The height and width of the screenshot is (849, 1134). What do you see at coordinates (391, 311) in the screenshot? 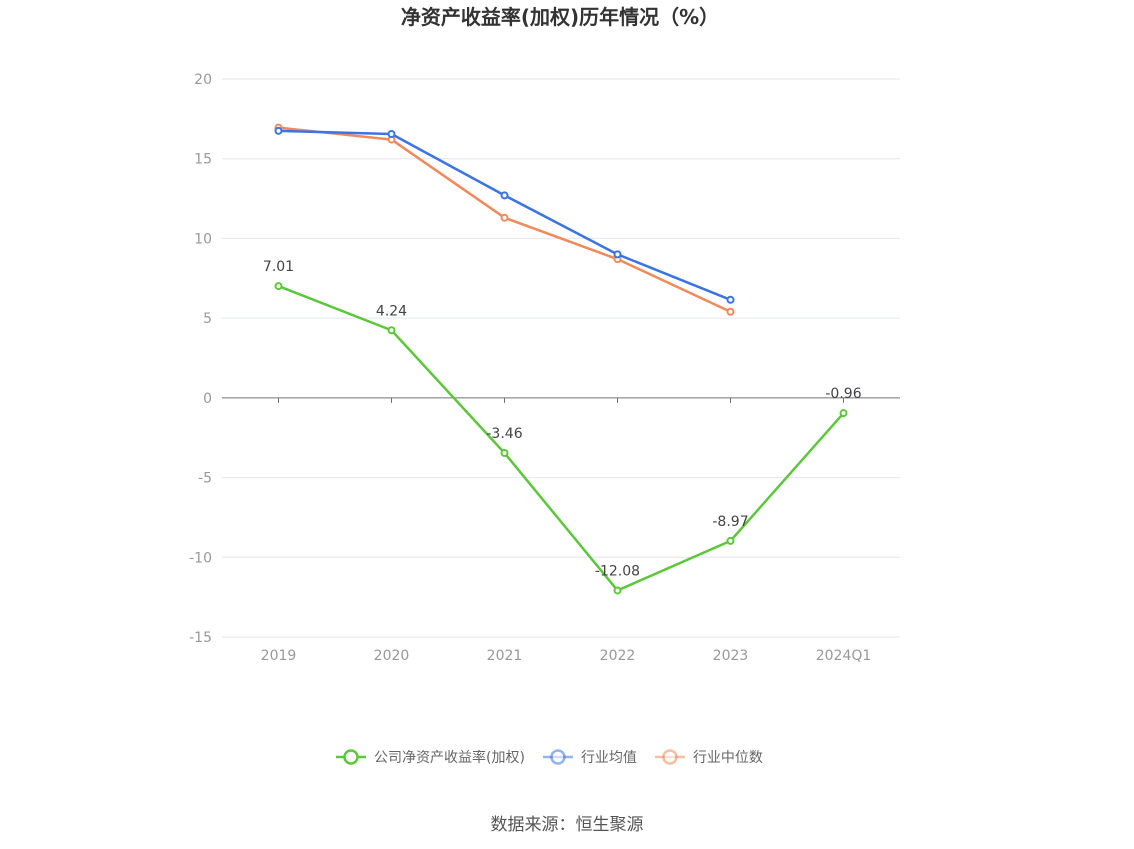
I see `data-label: 4.24` at bounding box center [391, 311].